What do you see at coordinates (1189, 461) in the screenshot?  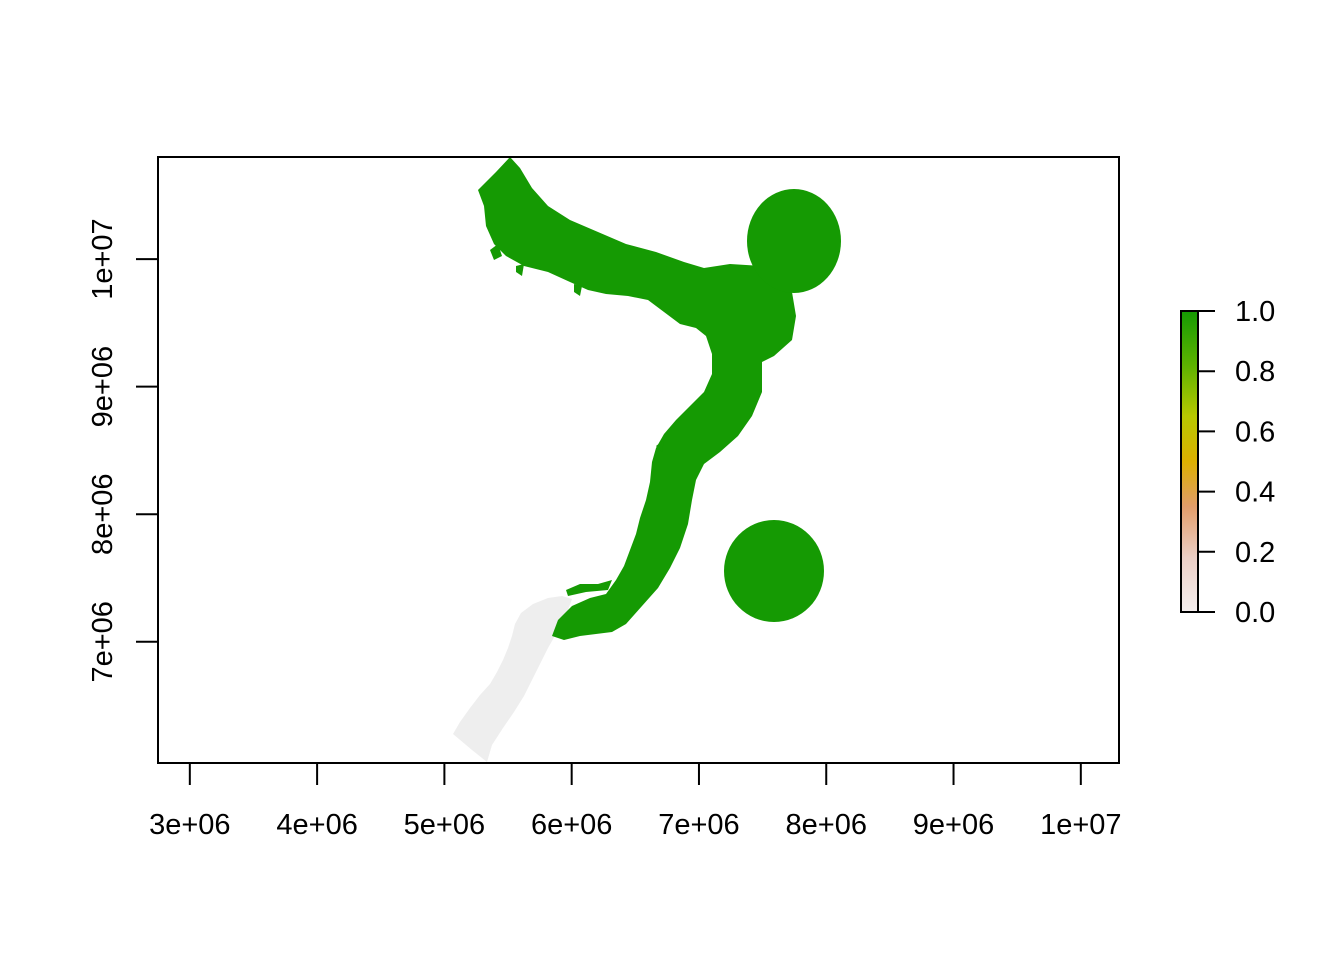 I see `legend-colorbar` at bounding box center [1189, 461].